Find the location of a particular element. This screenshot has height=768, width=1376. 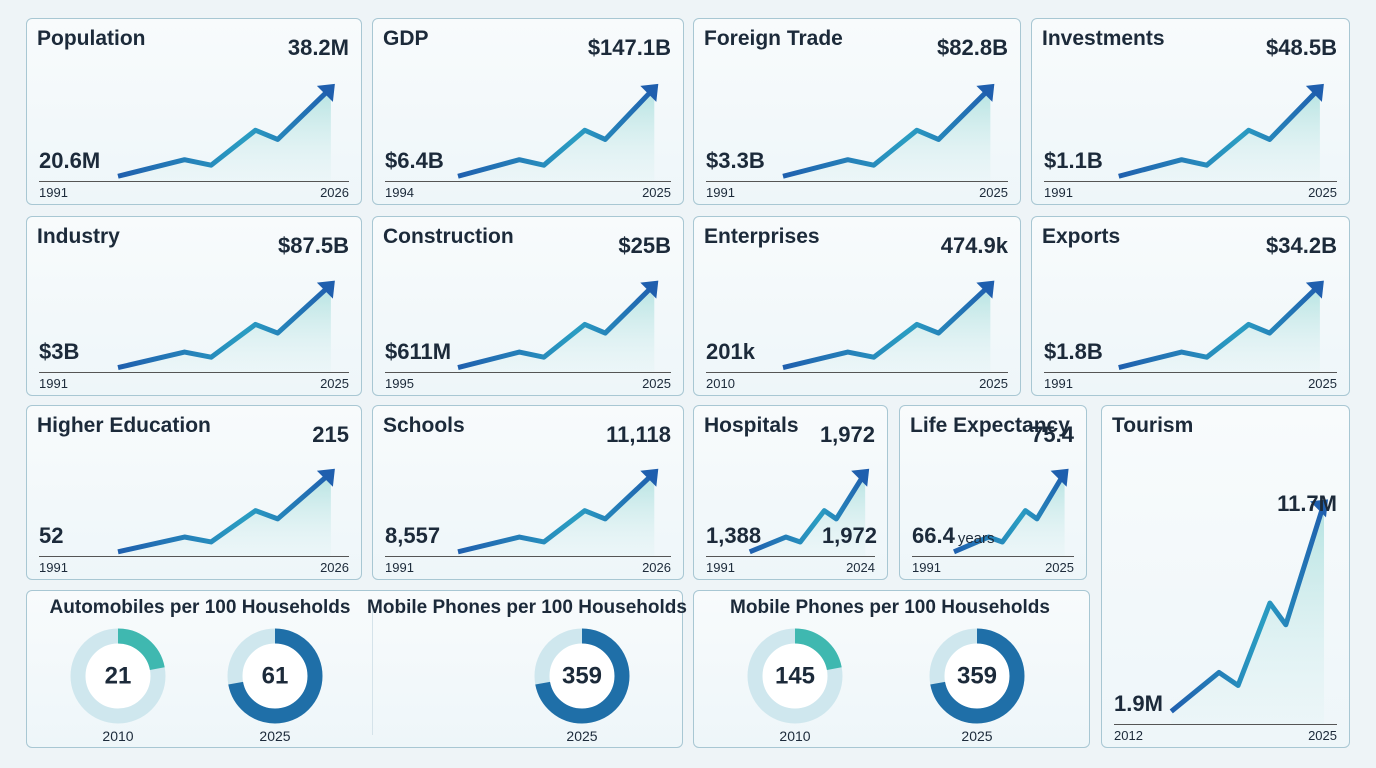

start-value: 52 is located at coordinates (51, 536).